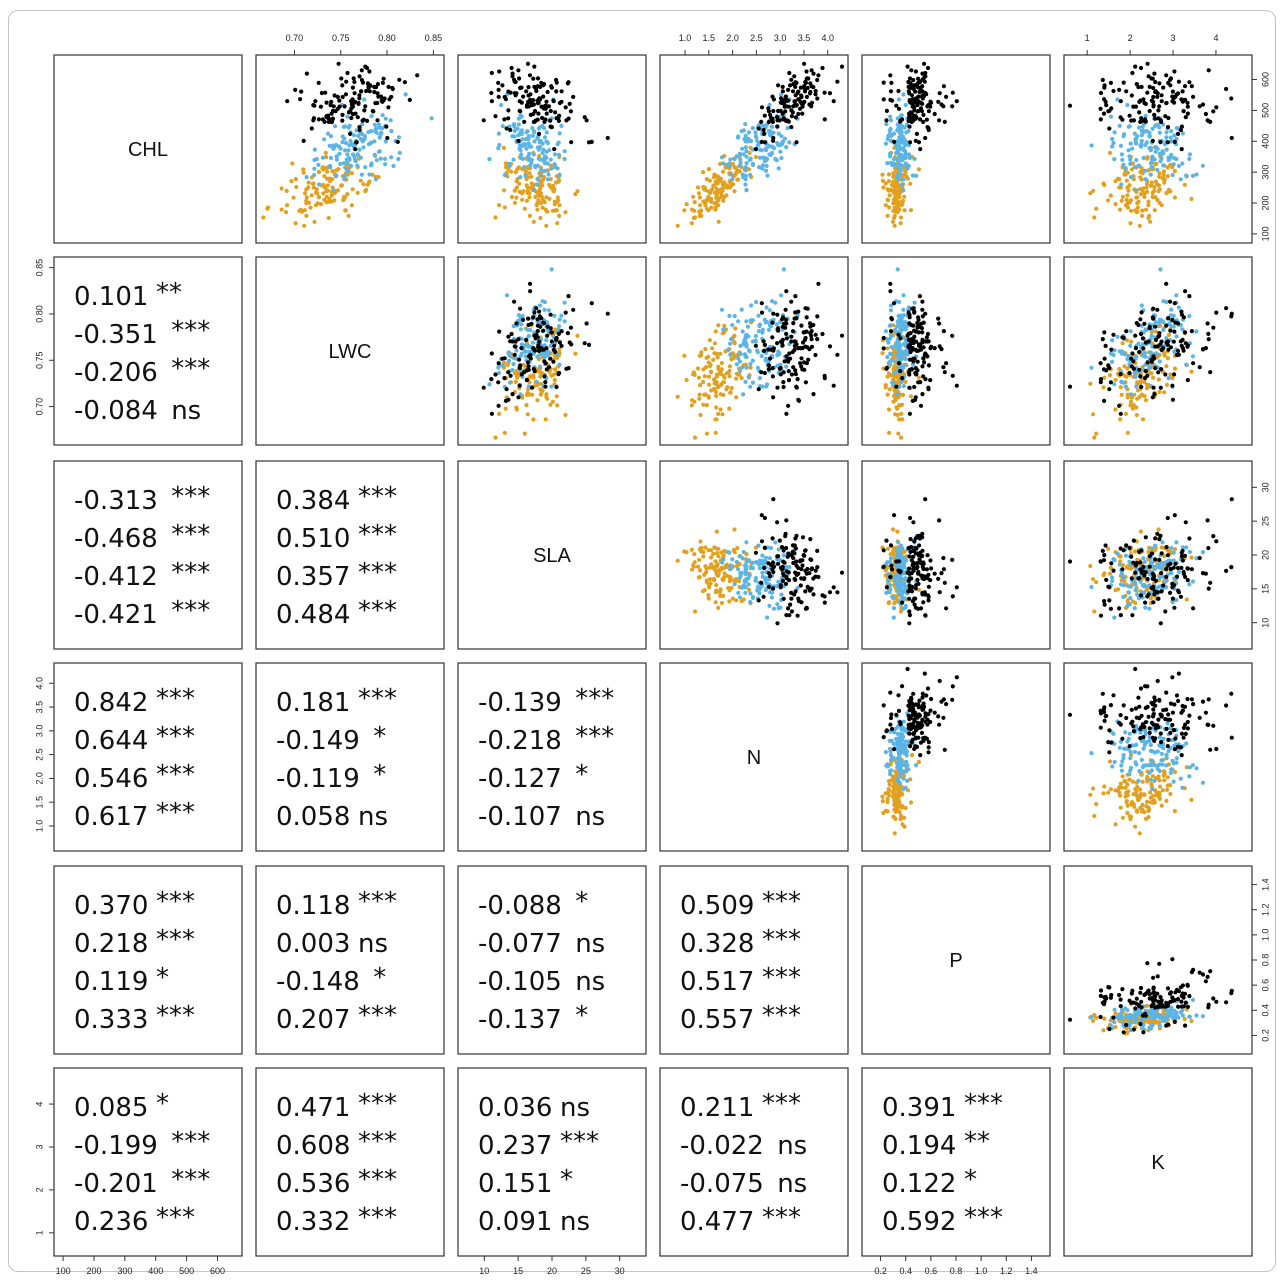  I want to click on correlation-value: 0.484, so click(313, 615).